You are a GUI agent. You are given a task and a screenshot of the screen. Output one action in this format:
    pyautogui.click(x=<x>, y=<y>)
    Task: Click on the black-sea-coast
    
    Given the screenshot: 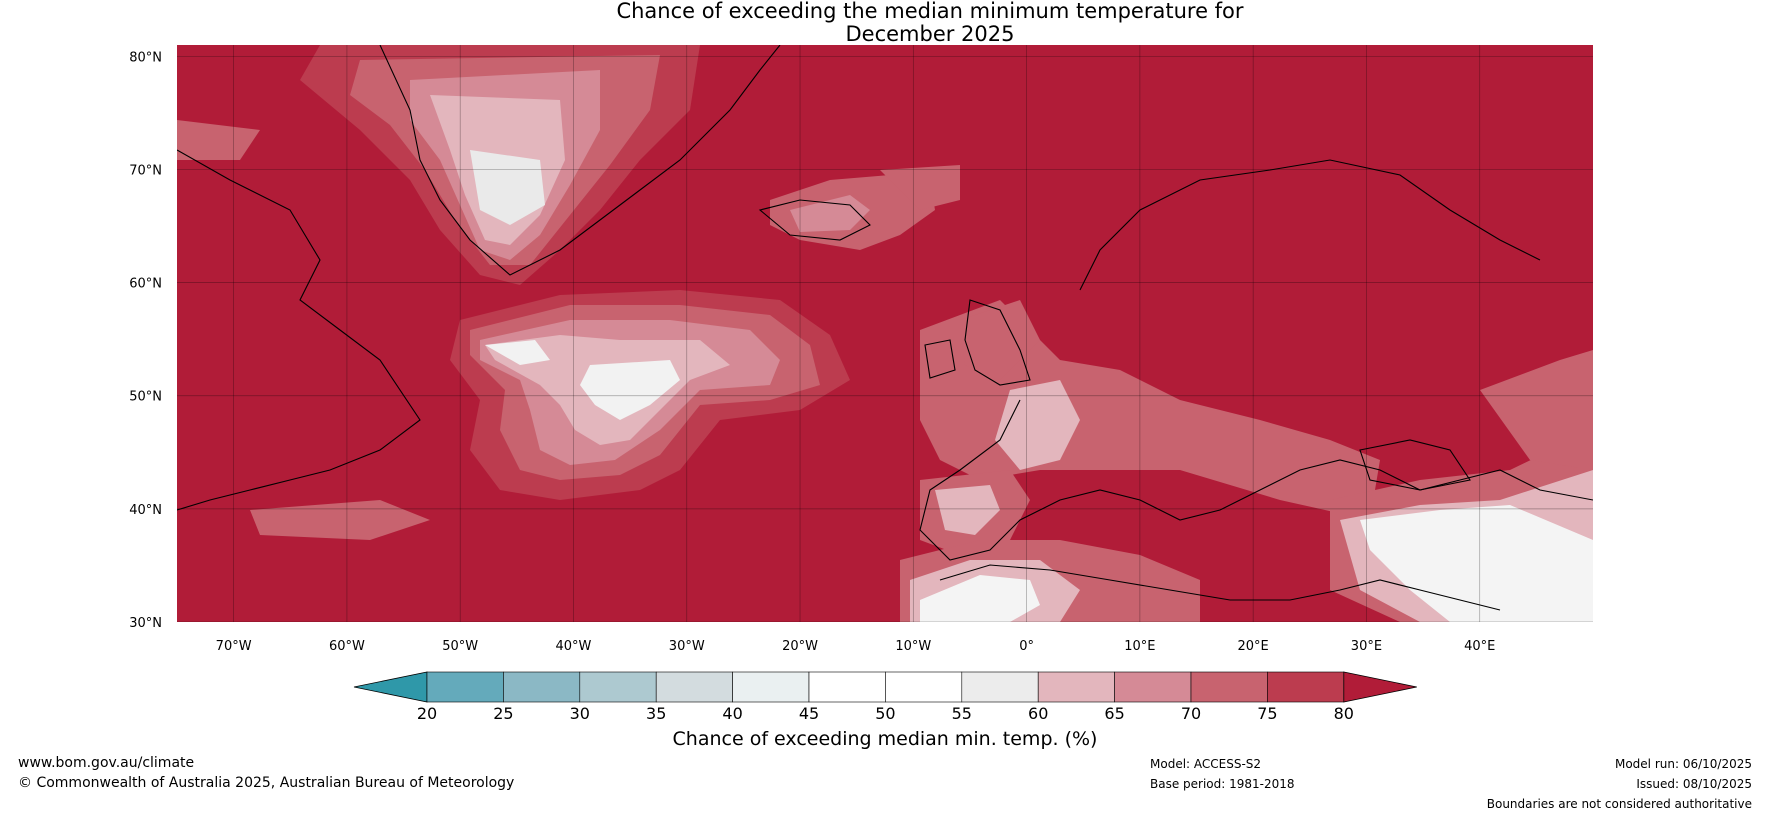 What is the action you would take?
    pyautogui.click(x=1415, y=465)
    